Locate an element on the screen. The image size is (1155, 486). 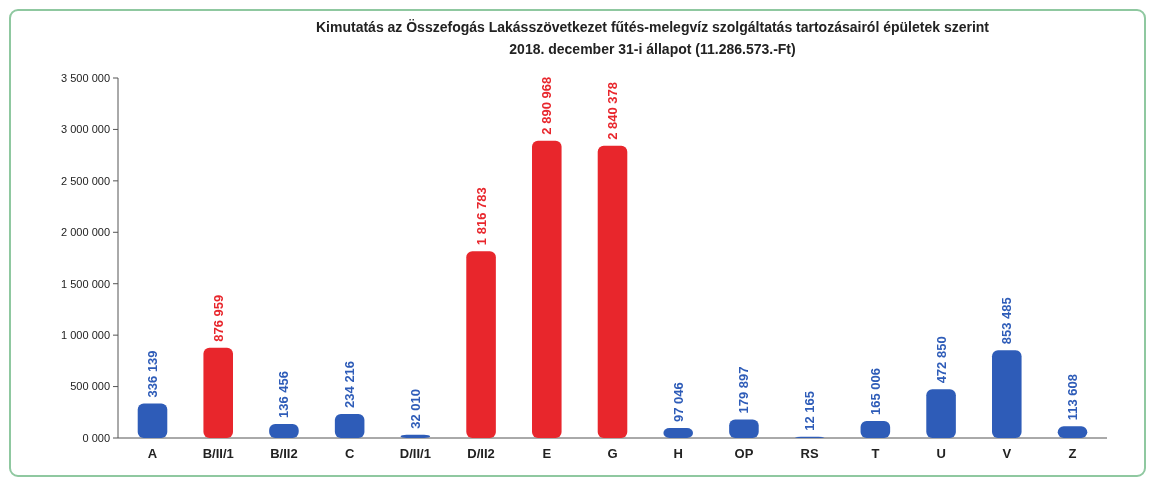
x-tick-label: RS is located at coordinates (809, 453).